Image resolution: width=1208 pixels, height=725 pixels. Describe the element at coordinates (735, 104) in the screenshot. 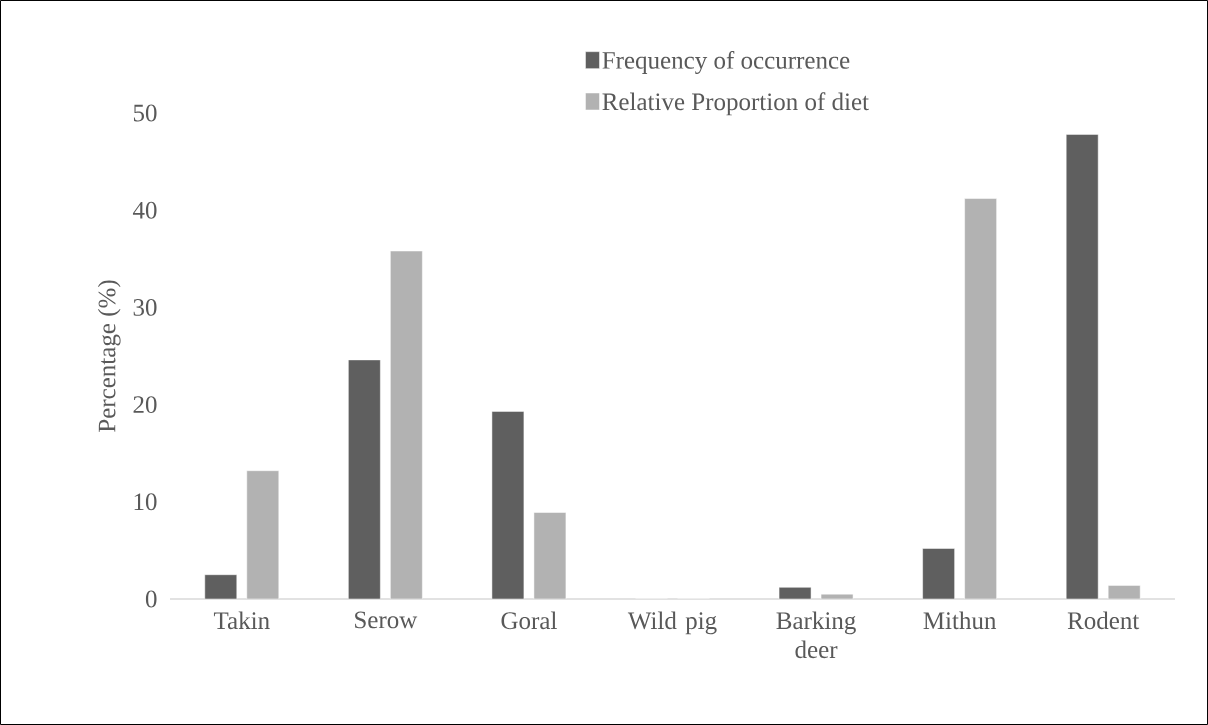

I see `legend-label: Relative Proportion of diet` at that location.